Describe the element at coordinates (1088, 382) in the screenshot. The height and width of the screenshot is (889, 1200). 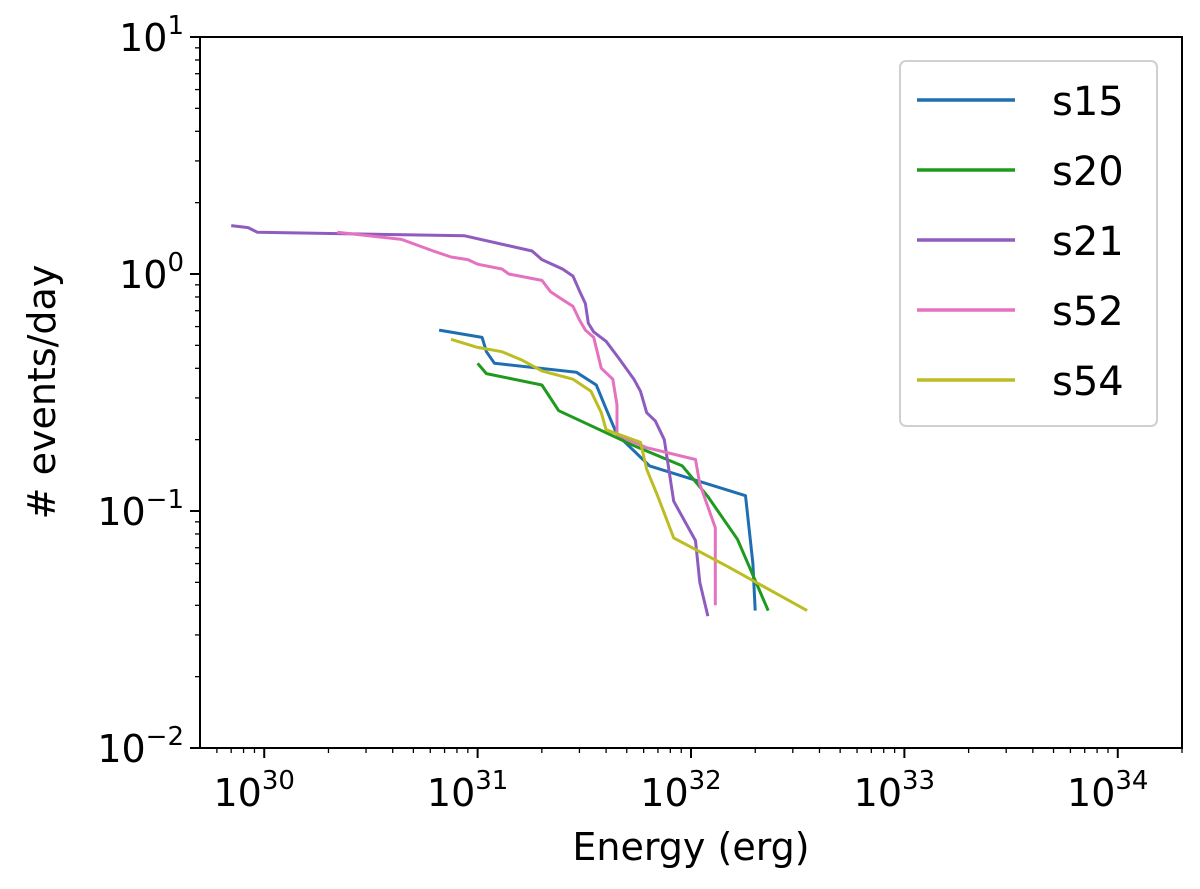
I see `legend-label-s54: s54` at that location.